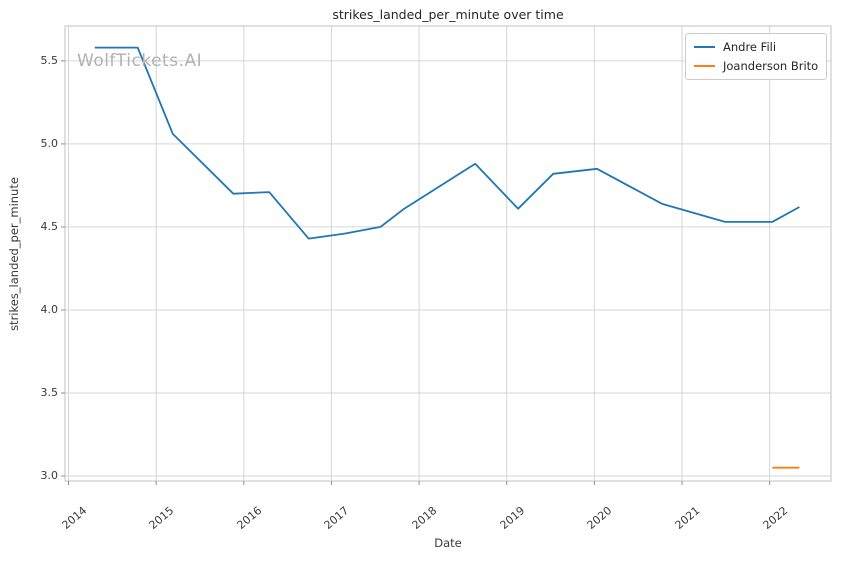 The height and width of the screenshot is (561, 844). I want to click on legend-item: Andre Fili, so click(756, 47).